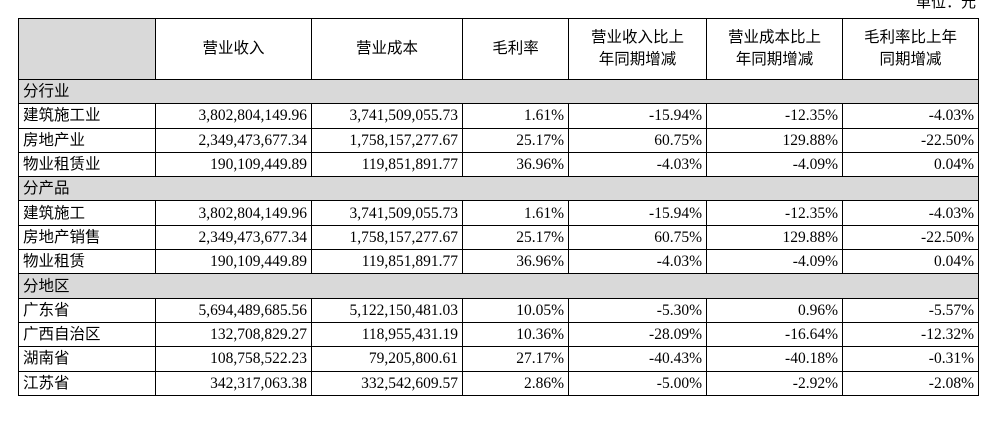  What do you see at coordinates (87, 262) in the screenshot?
I see `row-label: 物业租赁` at bounding box center [87, 262].